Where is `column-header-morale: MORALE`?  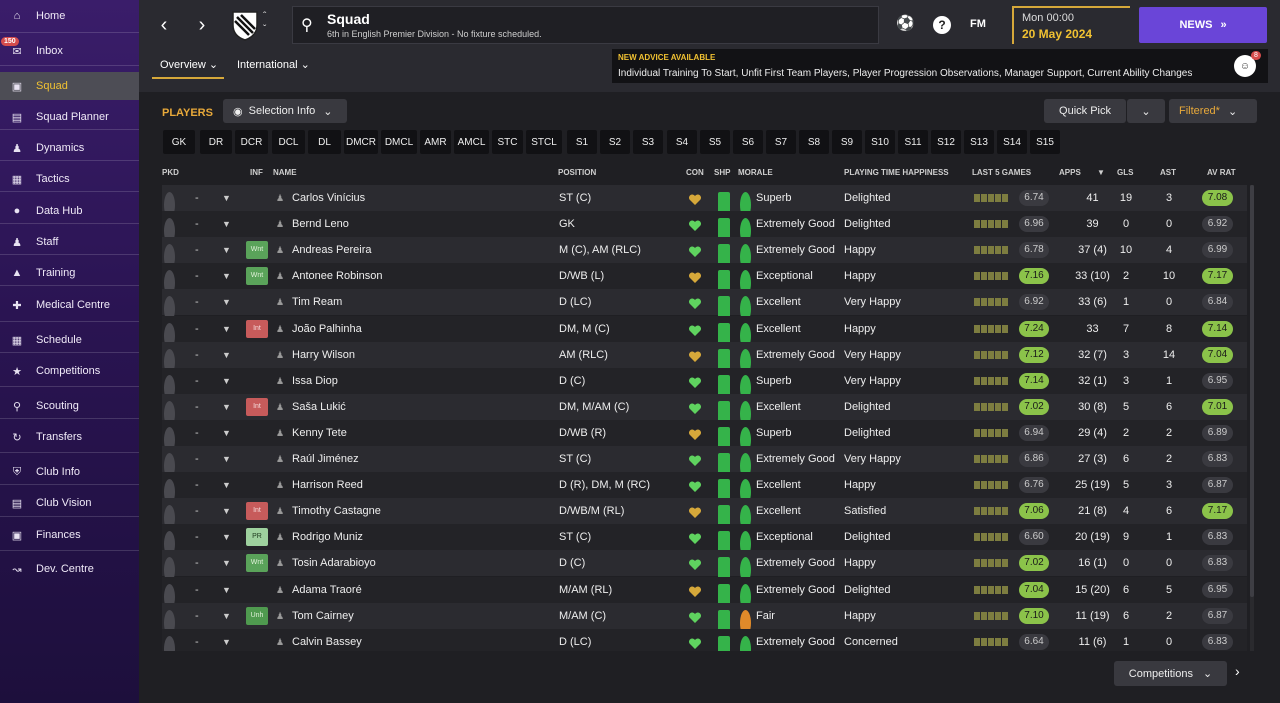
column-header-morale: MORALE is located at coordinates (755, 172).